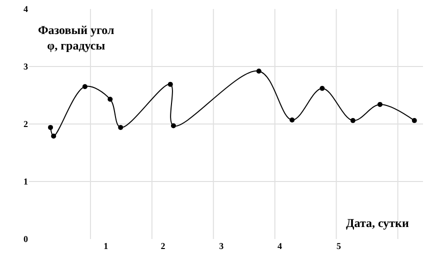 Image resolution: width=426 pixels, height=260 pixels. Describe the element at coordinates (377, 223) in the screenshot. I see `x-axis-title: Дата, сутки` at that location.